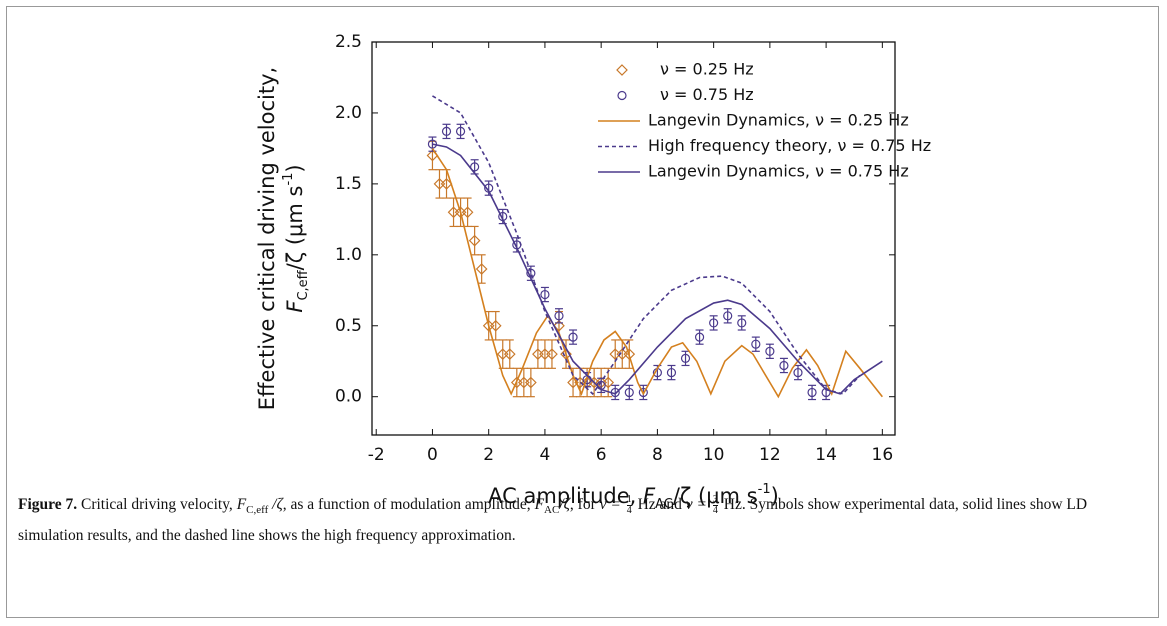 This screenshot has width=1167, height=626. Describe the element at coordinates (657, 455) in the screenshot. I see `x-tick-label: 8` at that location.